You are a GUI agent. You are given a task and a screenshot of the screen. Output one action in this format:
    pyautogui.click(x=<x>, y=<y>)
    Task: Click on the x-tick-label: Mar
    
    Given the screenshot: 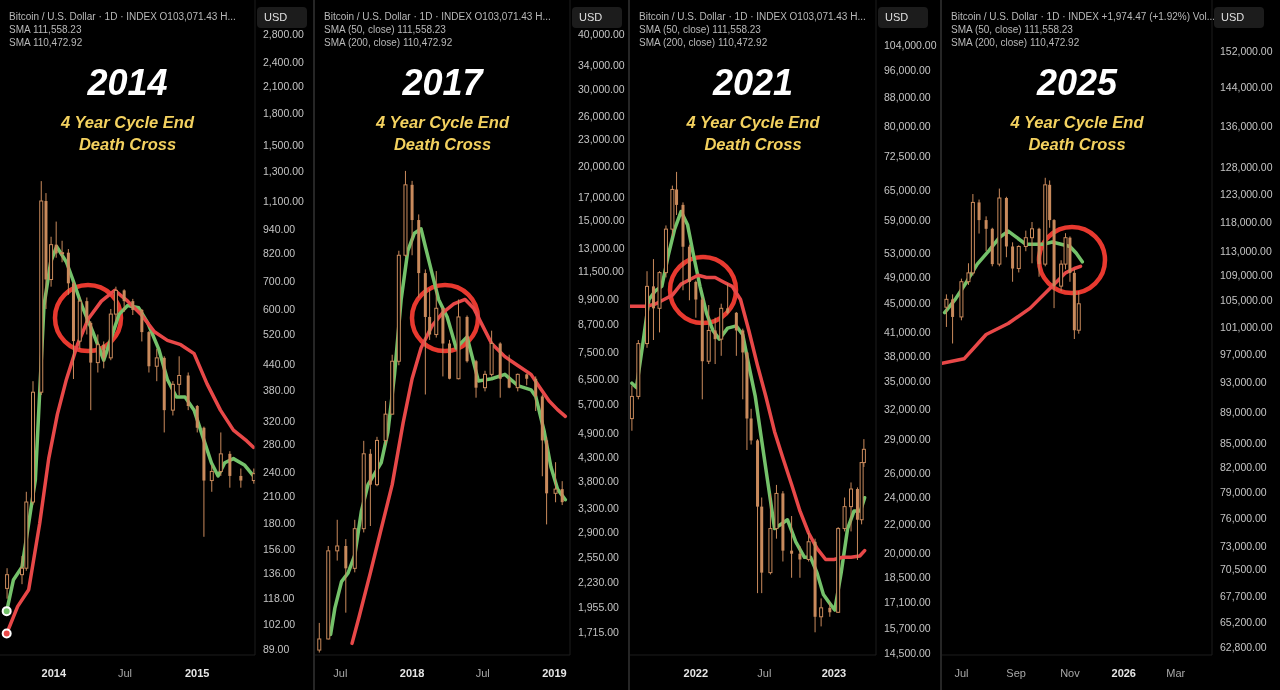 What is the action you would take?
    pyautogui.click(x=1176, y=673)
    